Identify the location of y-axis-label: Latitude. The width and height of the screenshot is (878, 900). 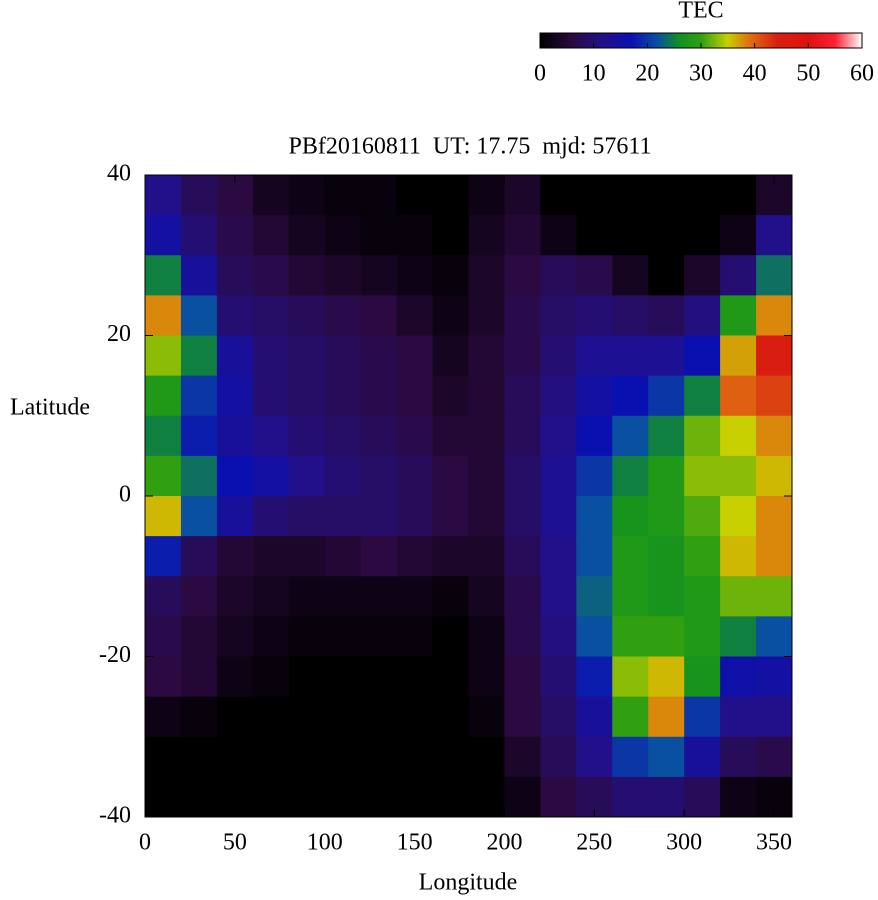
(50, 408).